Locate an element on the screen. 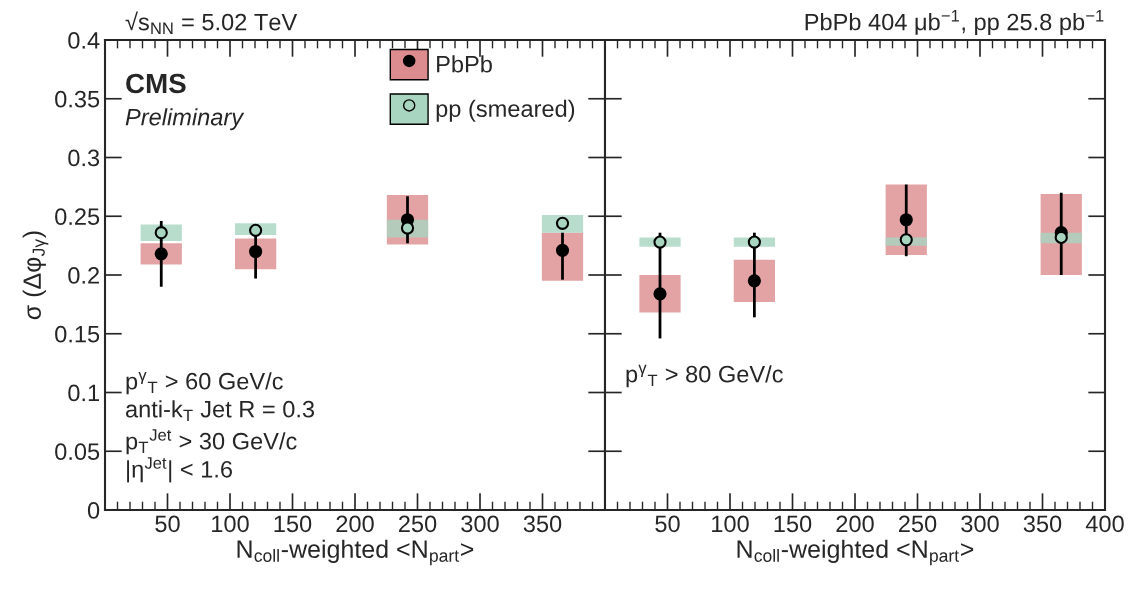 This screenshot has width=1137, height=589. y-tick-label: 0 is located at coordinates (93, 510).